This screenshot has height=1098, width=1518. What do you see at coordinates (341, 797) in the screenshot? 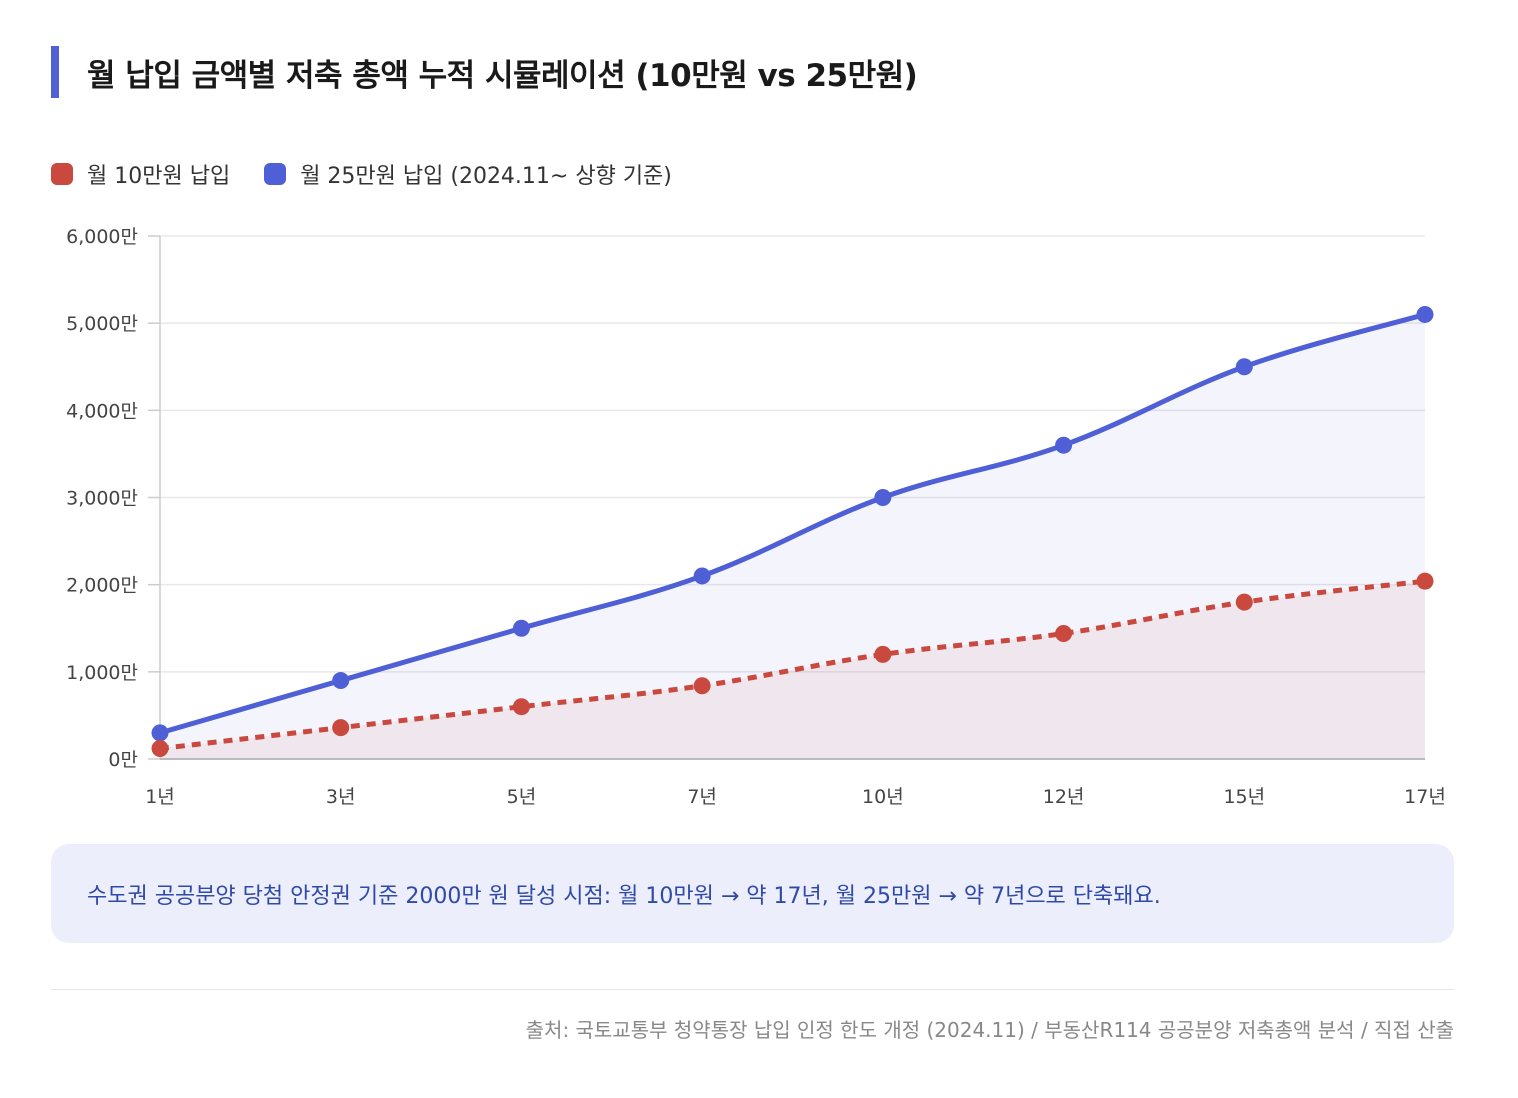
I see `x-tick-label: 3년` at bounding box center [341, 797].